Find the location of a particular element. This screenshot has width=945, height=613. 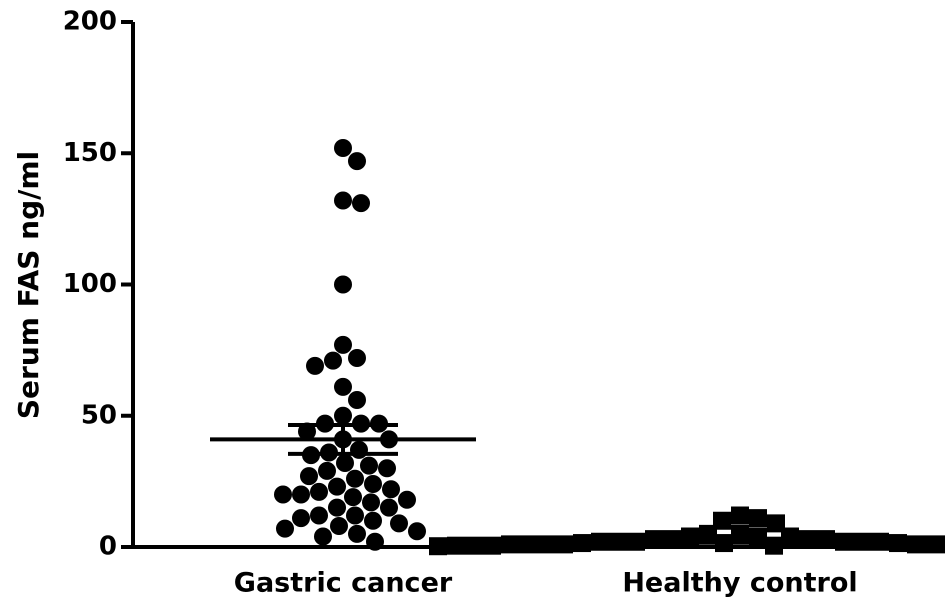

y-axis-label: Serum FAS ng/ml is located at coordinates (28, 285).